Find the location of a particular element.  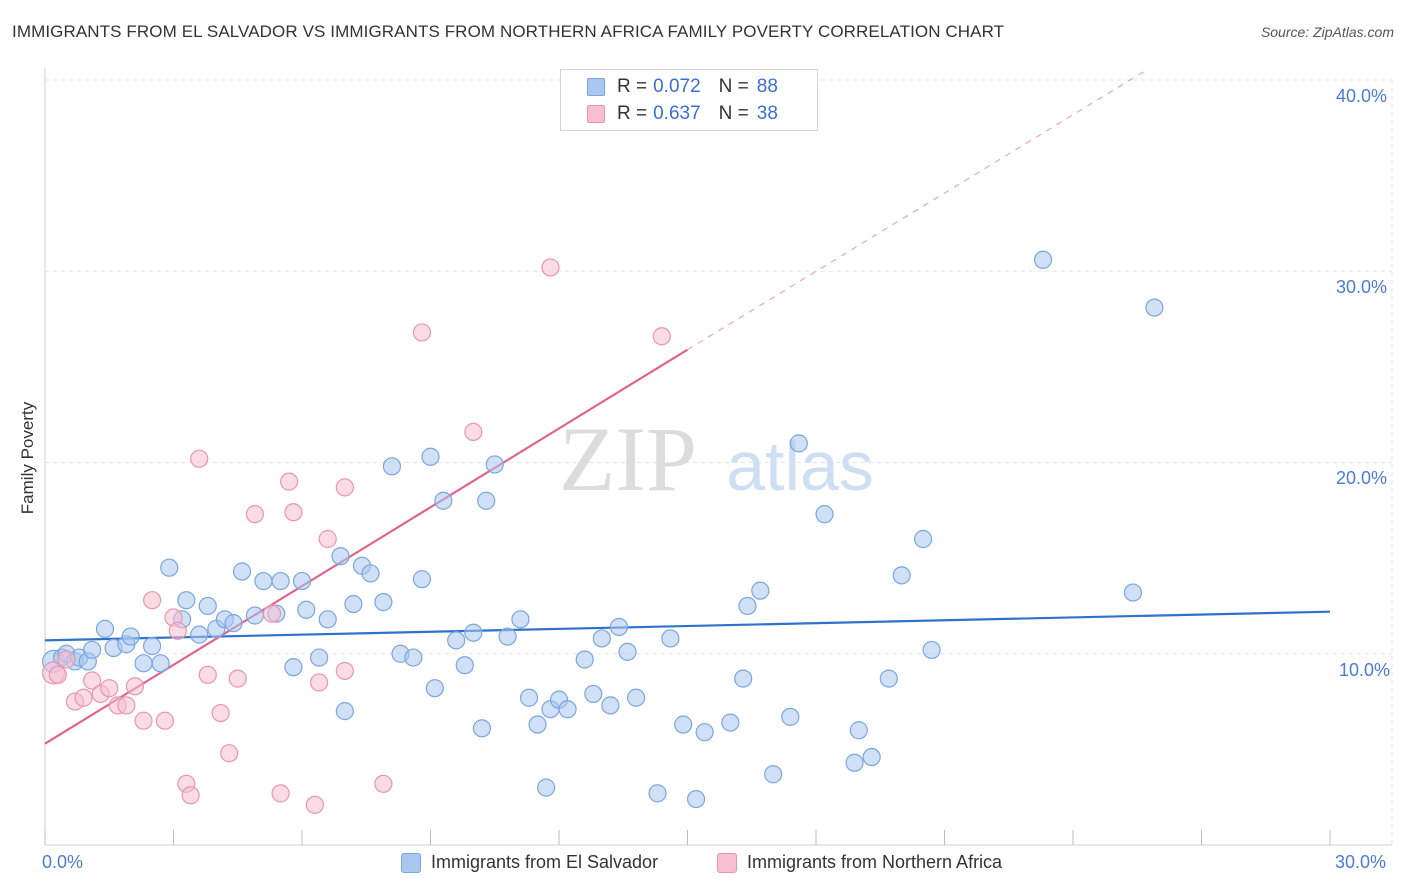

legend-n-value: 38 is located at coordinates (767, 113).